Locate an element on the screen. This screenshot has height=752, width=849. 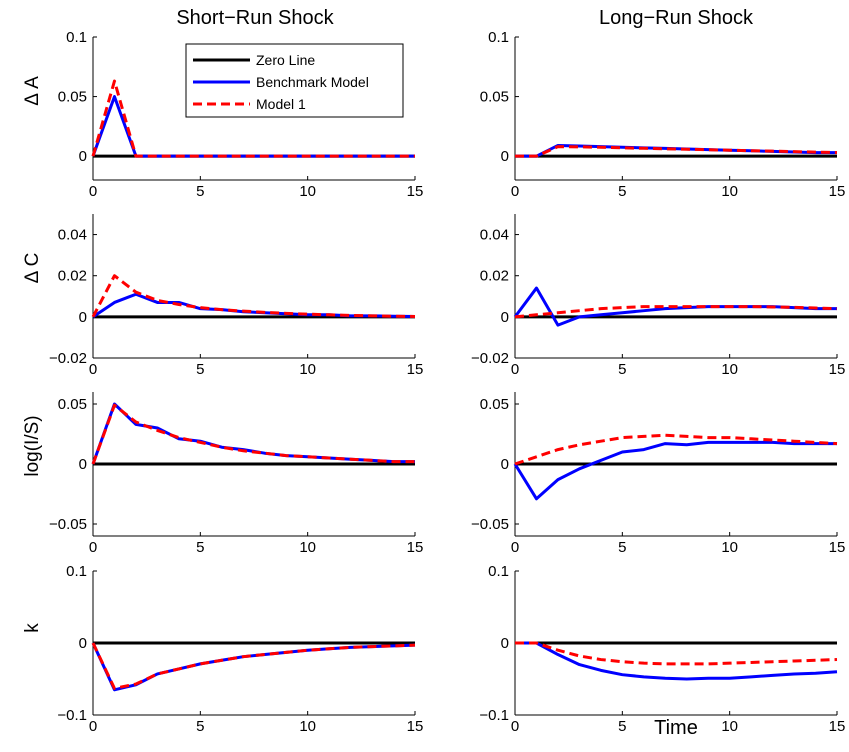
legend-label-model1: Model 1 is located at coordinates (281, 104).